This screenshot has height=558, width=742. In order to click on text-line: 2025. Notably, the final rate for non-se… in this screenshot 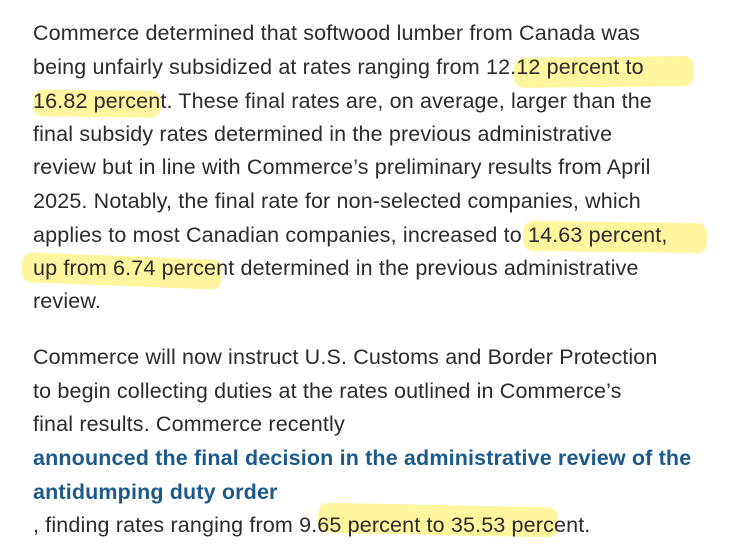, I will do `click(337, 201)`.